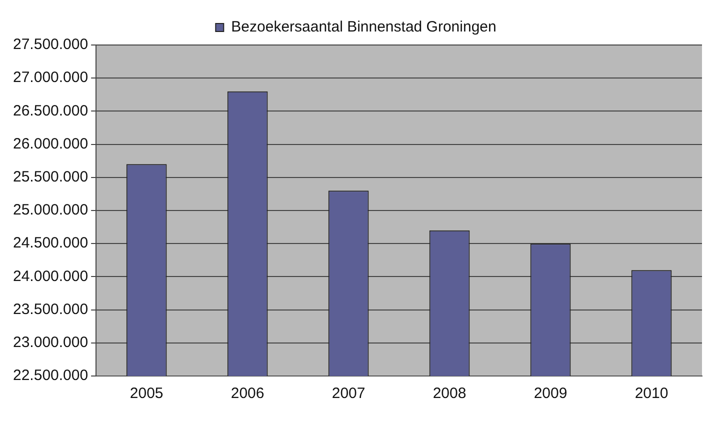  What do you see at coordinates (50, 210) in the screenshot?
I see `y-tick-label: 25.000.000` at bounding box center [50, 210].